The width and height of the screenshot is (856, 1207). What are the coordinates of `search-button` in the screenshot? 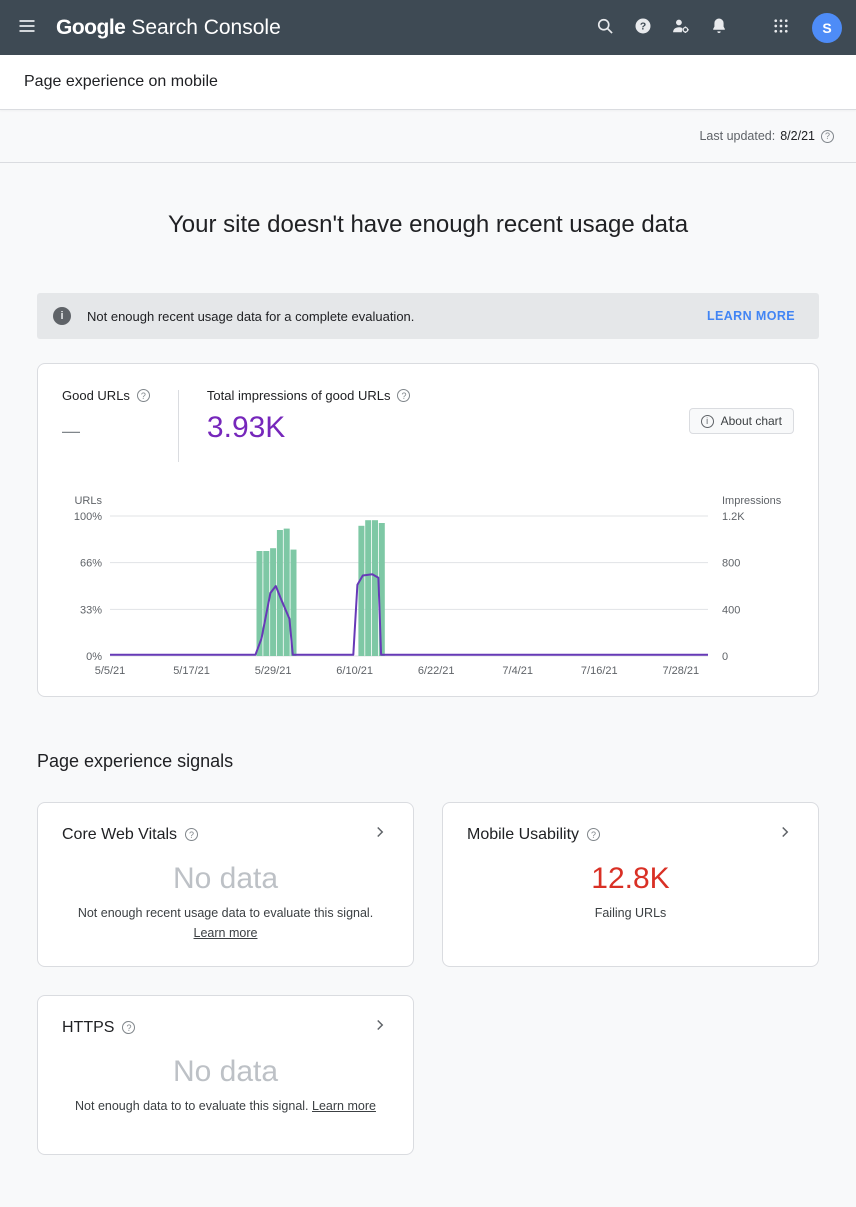 It's located at (605, 28).